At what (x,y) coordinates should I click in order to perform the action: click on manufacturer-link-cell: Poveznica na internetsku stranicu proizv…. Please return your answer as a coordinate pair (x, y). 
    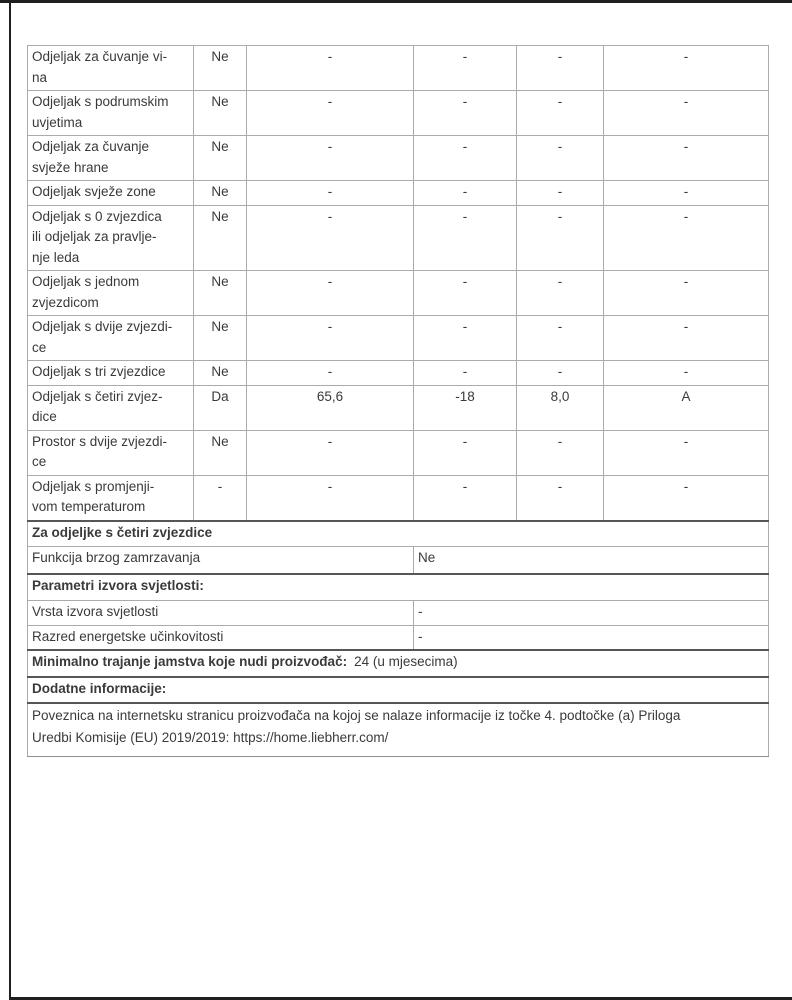
    Looking at the image, I should click on (398, 729).